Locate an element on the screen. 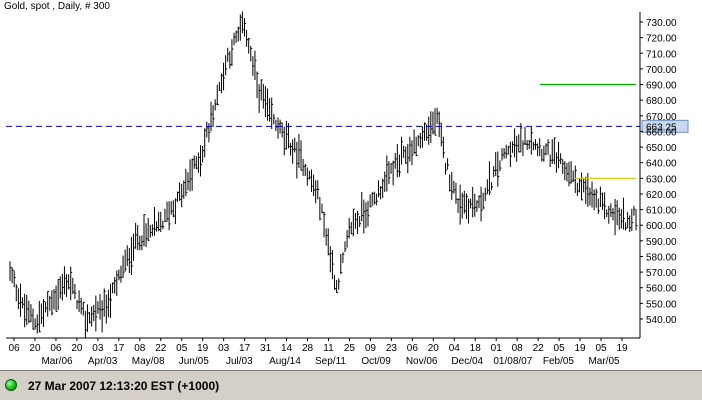 This screenshot has height=400, width=702. green-status-icon is located at coordinates (11, 385).